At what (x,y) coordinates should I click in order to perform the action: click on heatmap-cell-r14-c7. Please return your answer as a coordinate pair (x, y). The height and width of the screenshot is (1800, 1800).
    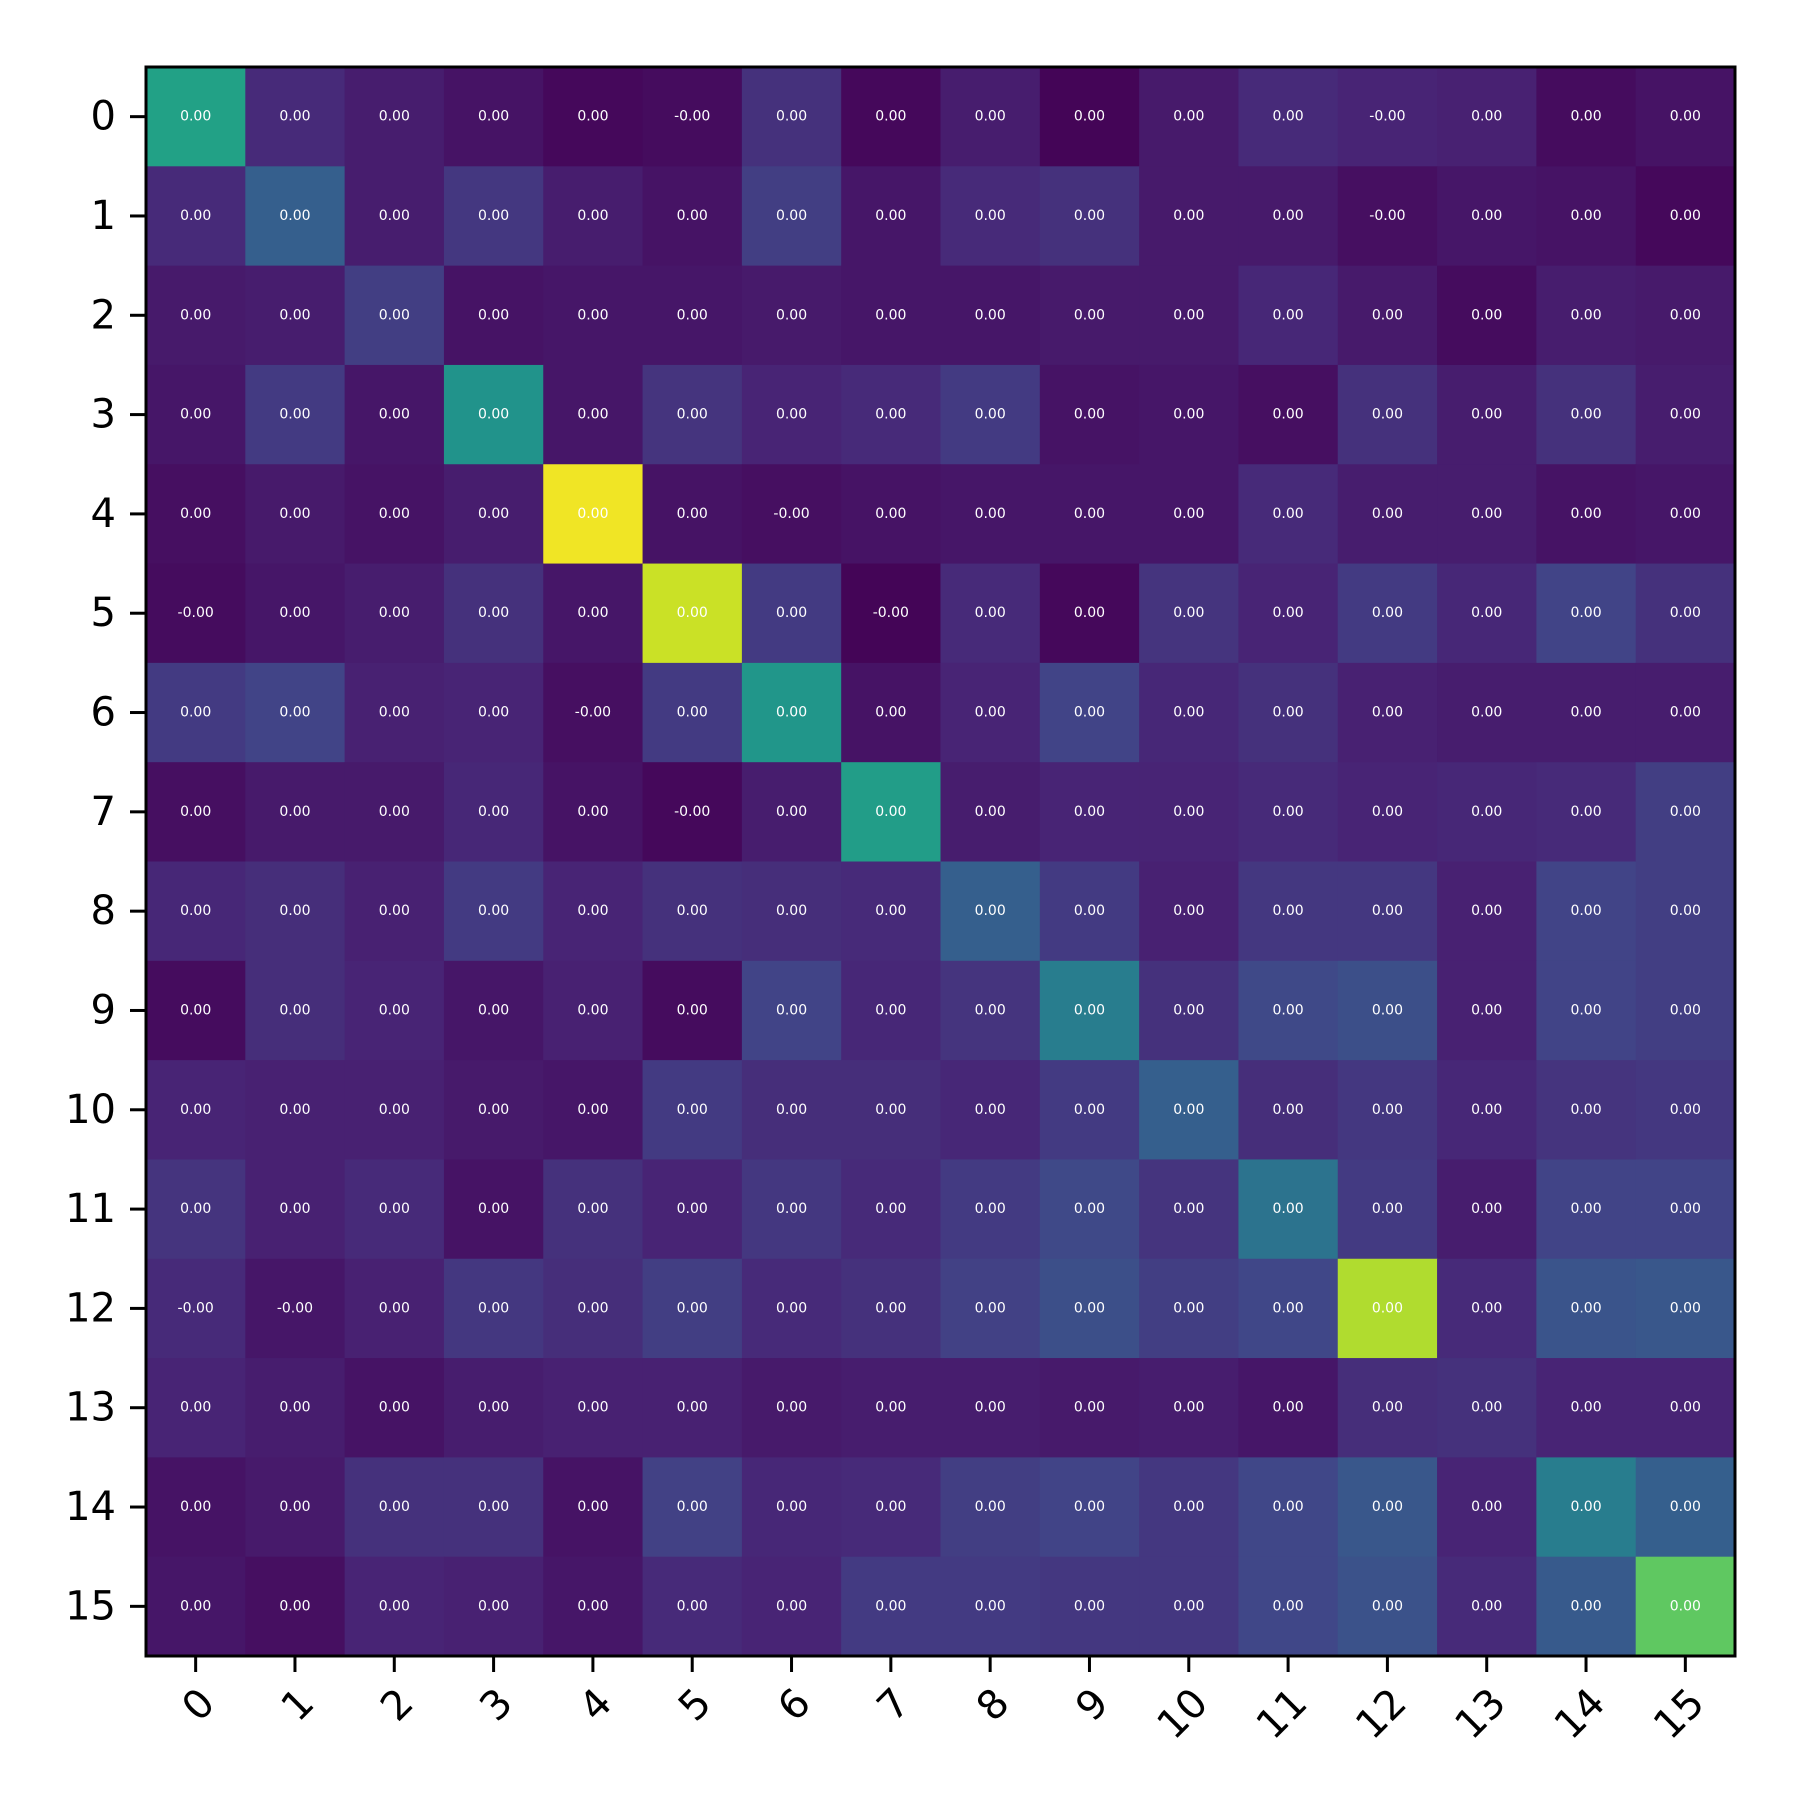
    Looking at the image, I should click on (891, 1507).